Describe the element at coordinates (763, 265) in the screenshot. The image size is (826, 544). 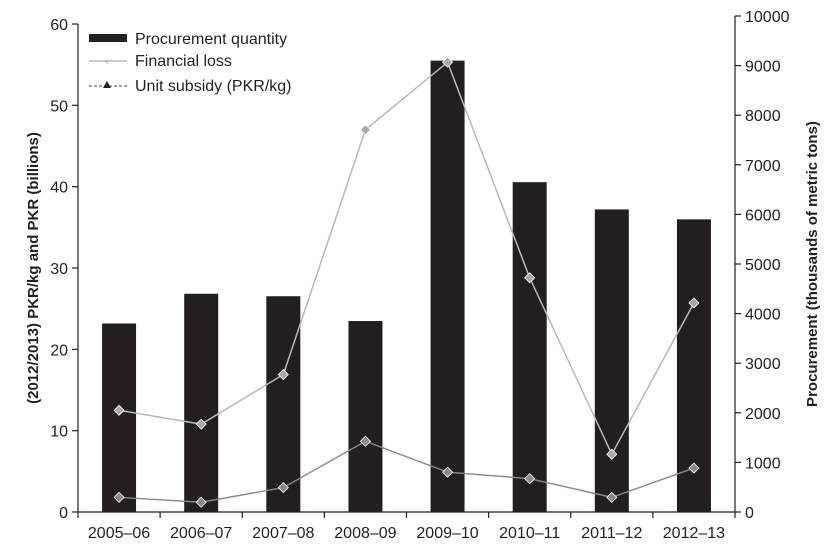
I see `right-tick-label-5: 5000` at that location.